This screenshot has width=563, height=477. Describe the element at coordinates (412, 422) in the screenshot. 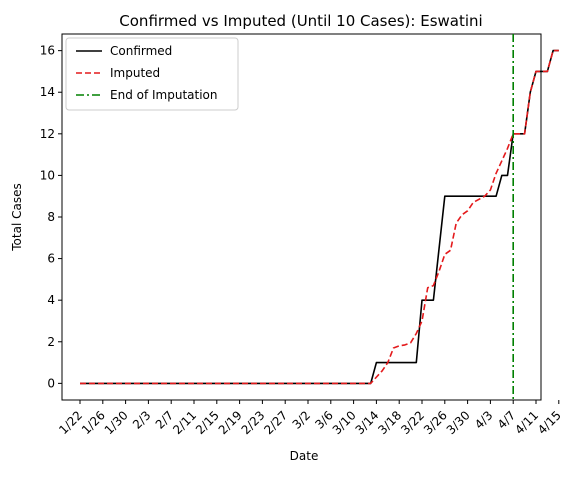

I see `x-tick-label: 3/22` at that location.